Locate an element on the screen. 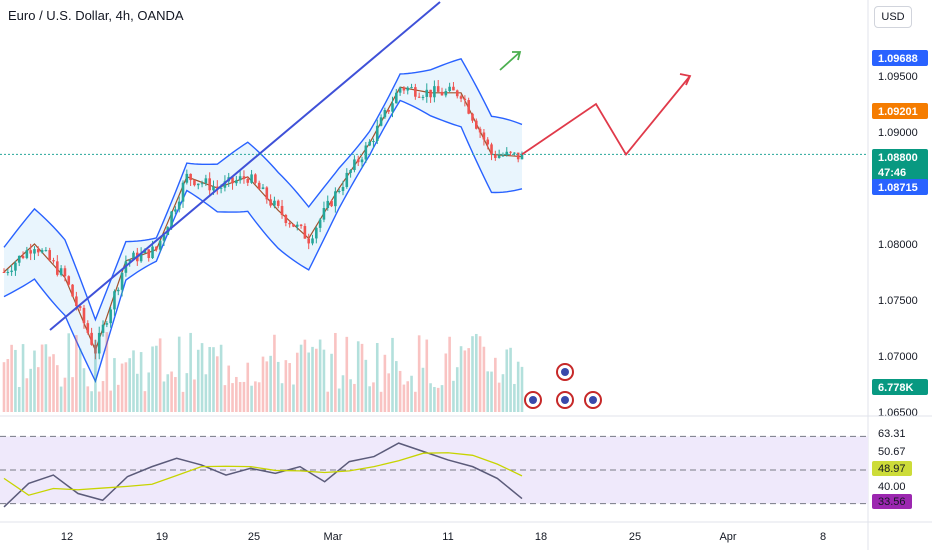 This screenshot has width=932, height=550. currency-button: USD is located at coordinates (893, 17).